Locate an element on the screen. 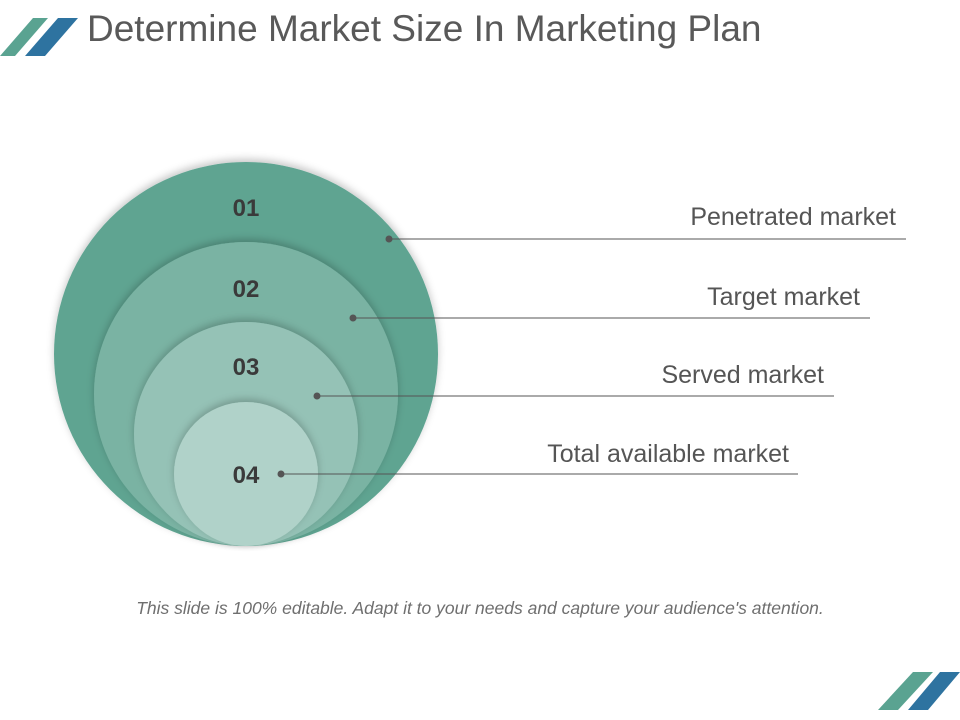  label-penetrated-market: Penetrated market is located at coordinates (793, 217).